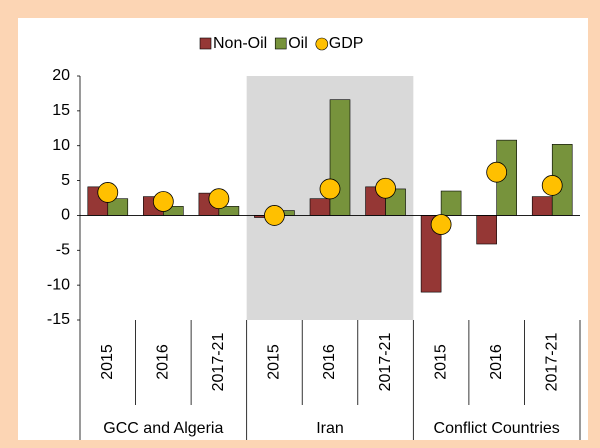 The image size is (600, 448). Describe the element at coordinates (58, 319) in the screenshot. I see `y-tick-label: -15` at that location.